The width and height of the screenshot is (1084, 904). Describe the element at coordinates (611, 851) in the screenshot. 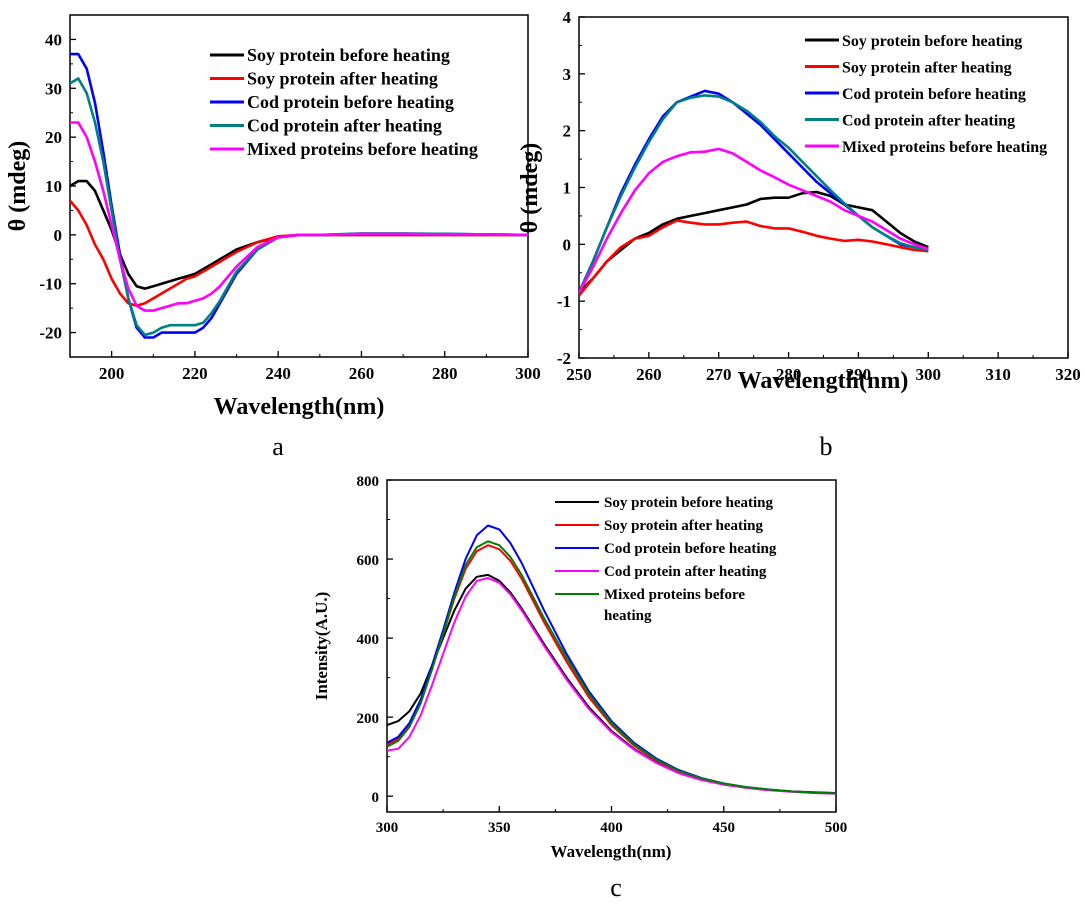

I see `x-axis-label-c: Wavelength(nm)` at that location.